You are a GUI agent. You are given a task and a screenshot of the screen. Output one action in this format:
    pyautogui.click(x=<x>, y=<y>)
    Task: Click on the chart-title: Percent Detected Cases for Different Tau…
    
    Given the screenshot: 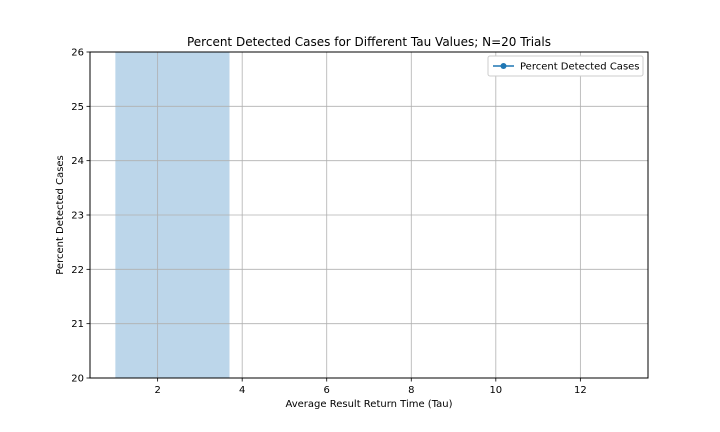 What is the action you would take?
    pyautogui.click(x=369, y=42)
    